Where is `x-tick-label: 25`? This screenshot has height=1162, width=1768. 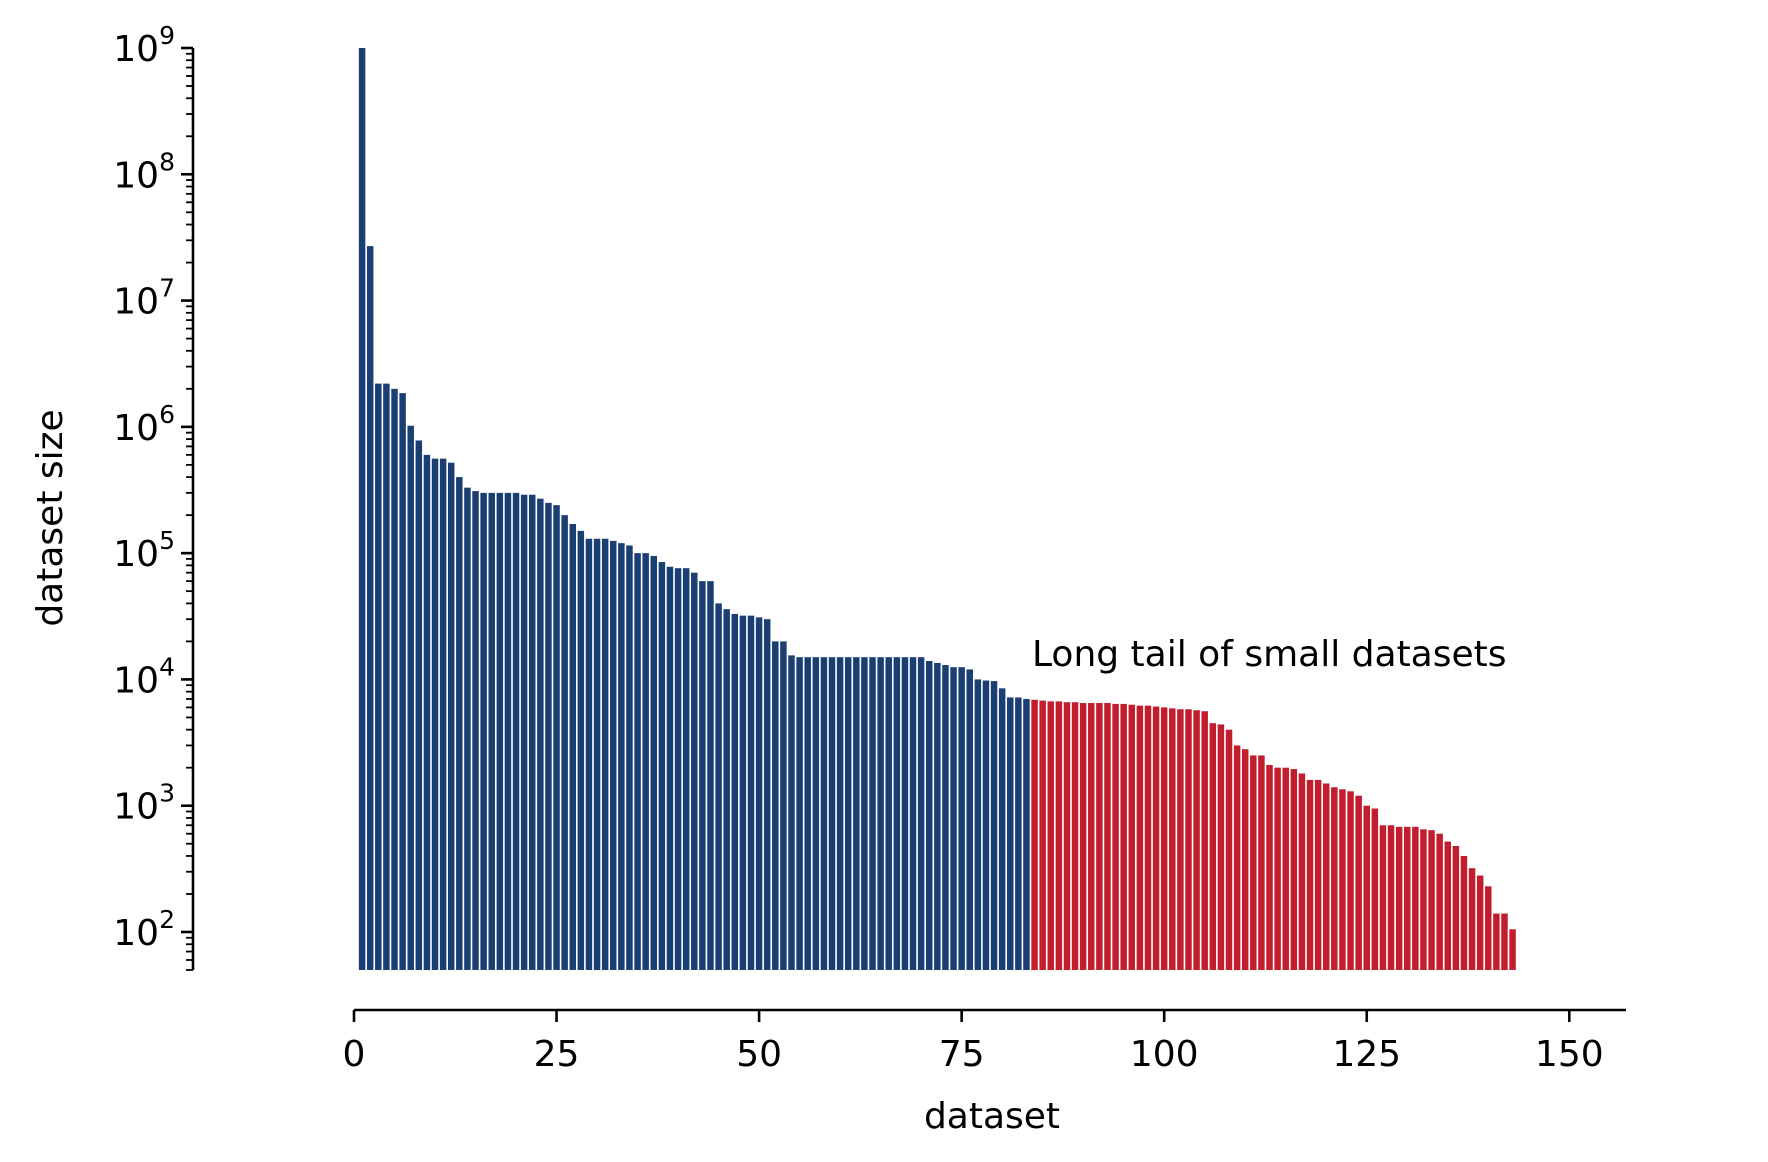 x-tick-label: 25 is located at coordinates (557, 1054).